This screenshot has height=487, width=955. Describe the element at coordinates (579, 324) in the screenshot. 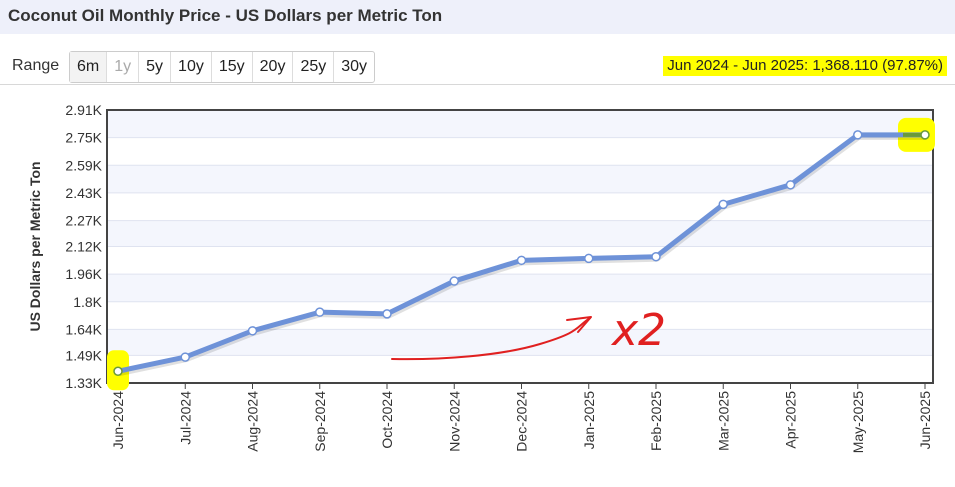

I see `annotation-arrowhead` at that location.